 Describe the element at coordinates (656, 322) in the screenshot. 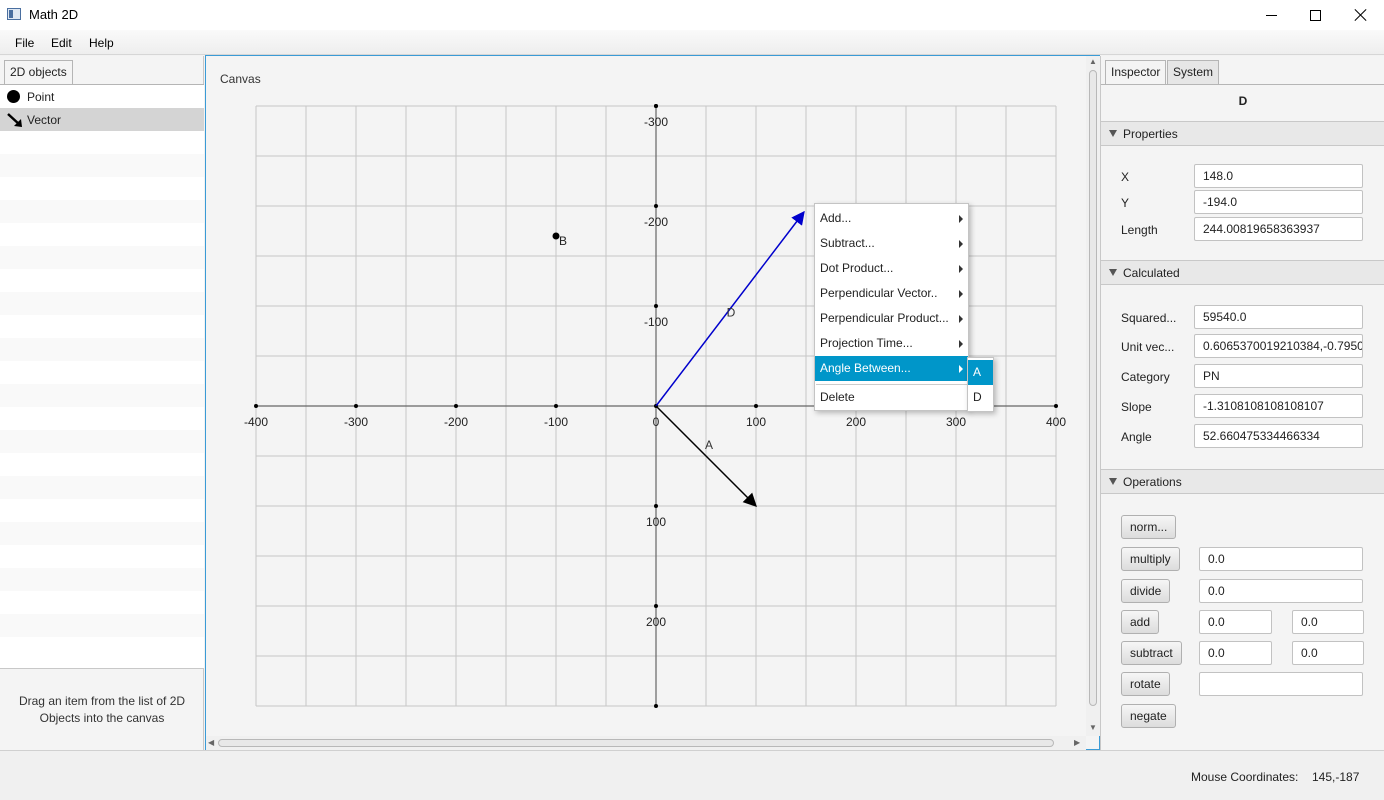

I see `y-tick-label: -100` at that location.